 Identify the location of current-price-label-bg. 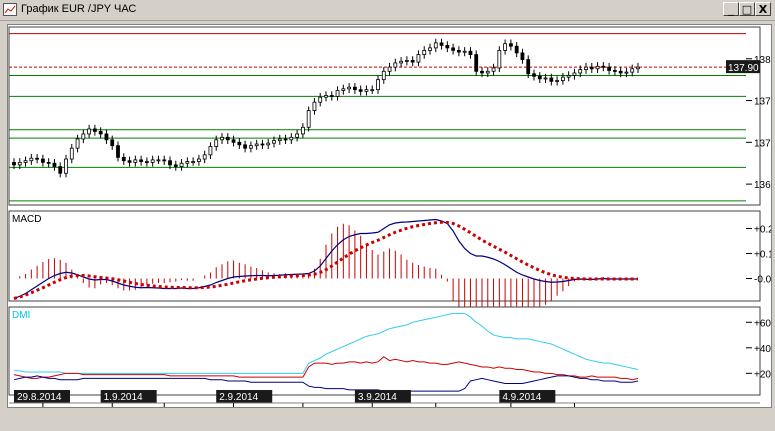
(743, 67).